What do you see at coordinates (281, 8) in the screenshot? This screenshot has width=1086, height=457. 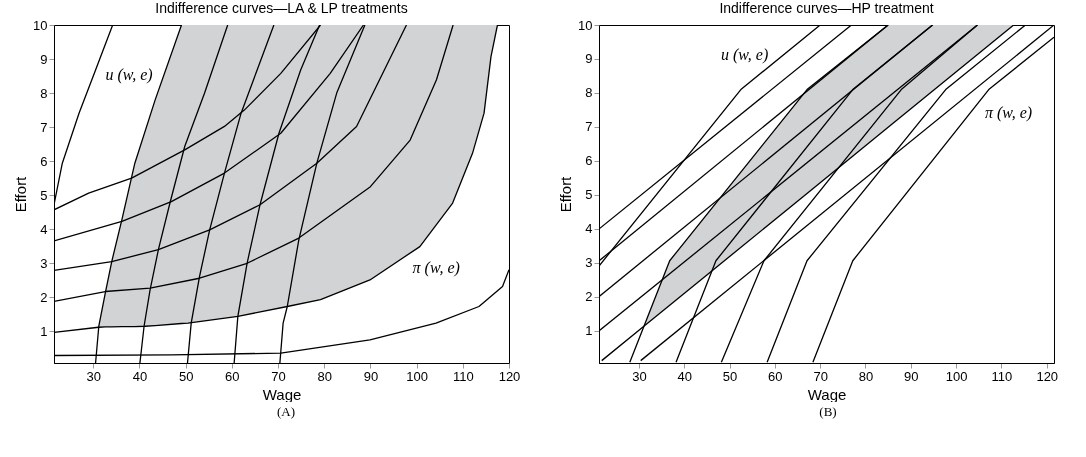 I see `chart-title: Indifference curves—LA & LP treatments` at bounding box center [281, 8].